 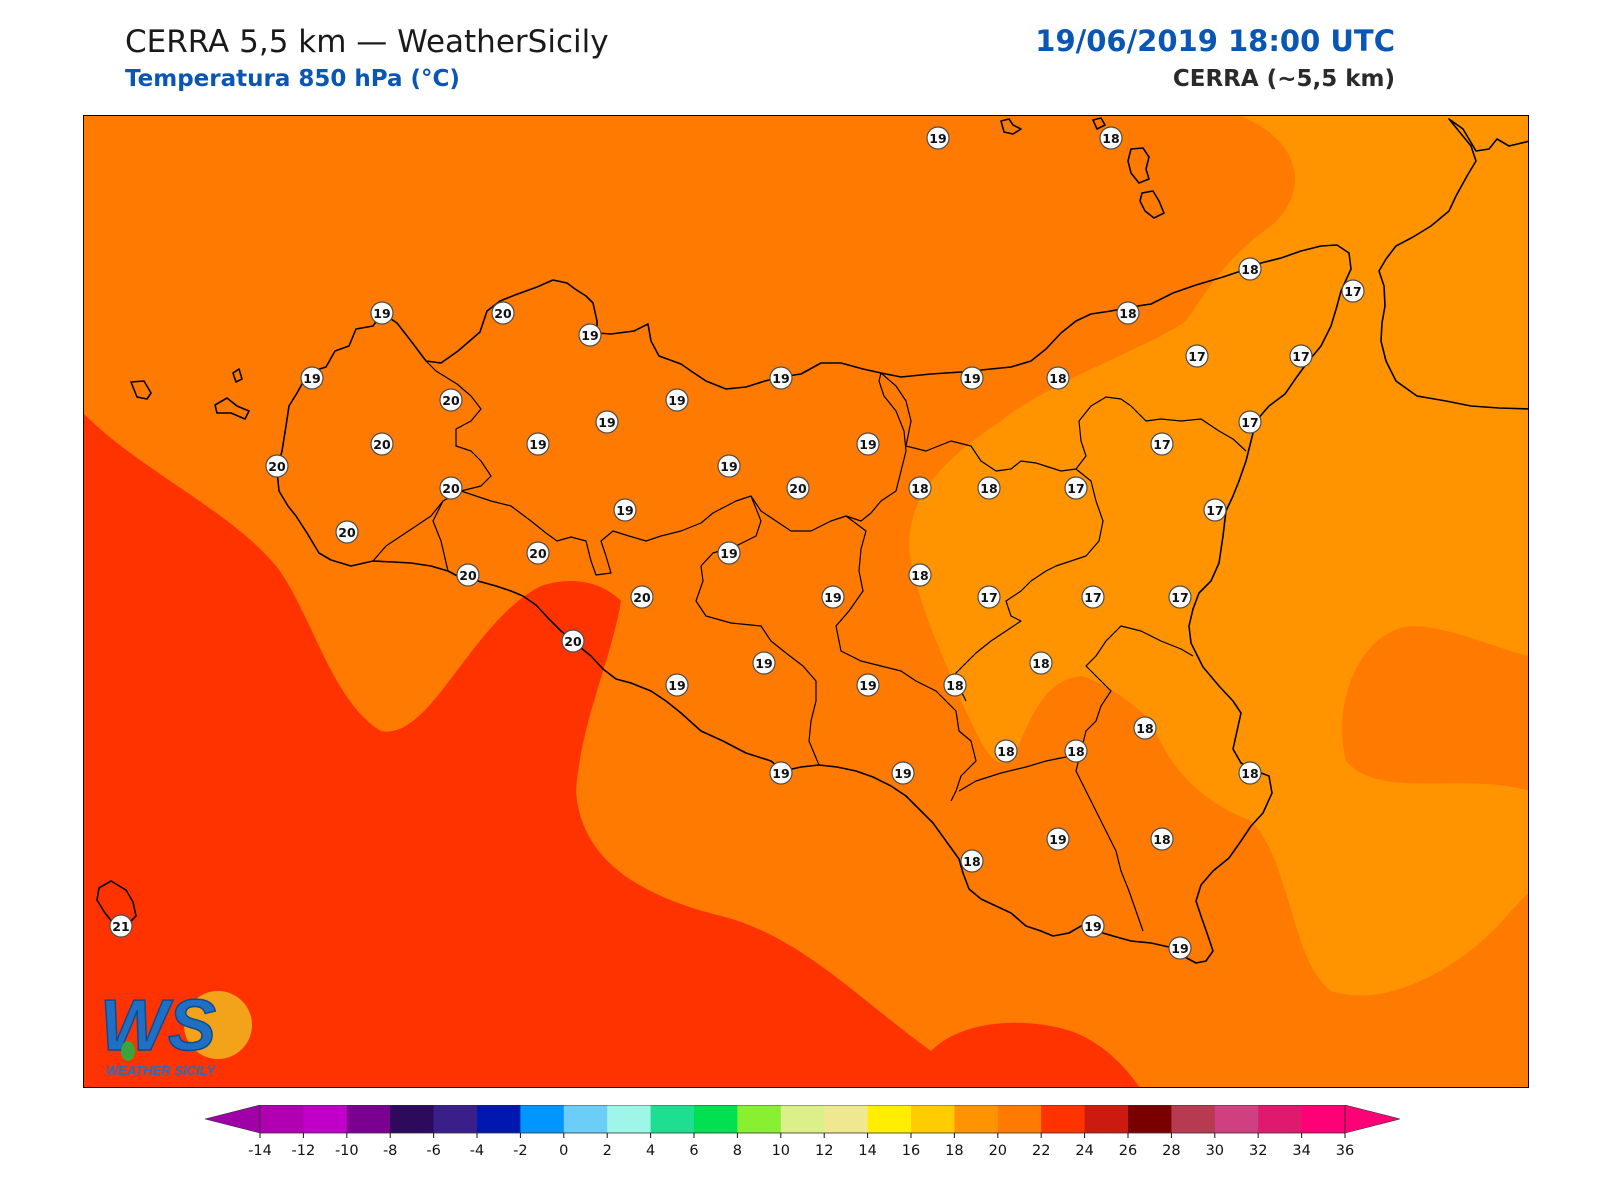 I want to click on leaf-icon, so click(x=128, y=1051).